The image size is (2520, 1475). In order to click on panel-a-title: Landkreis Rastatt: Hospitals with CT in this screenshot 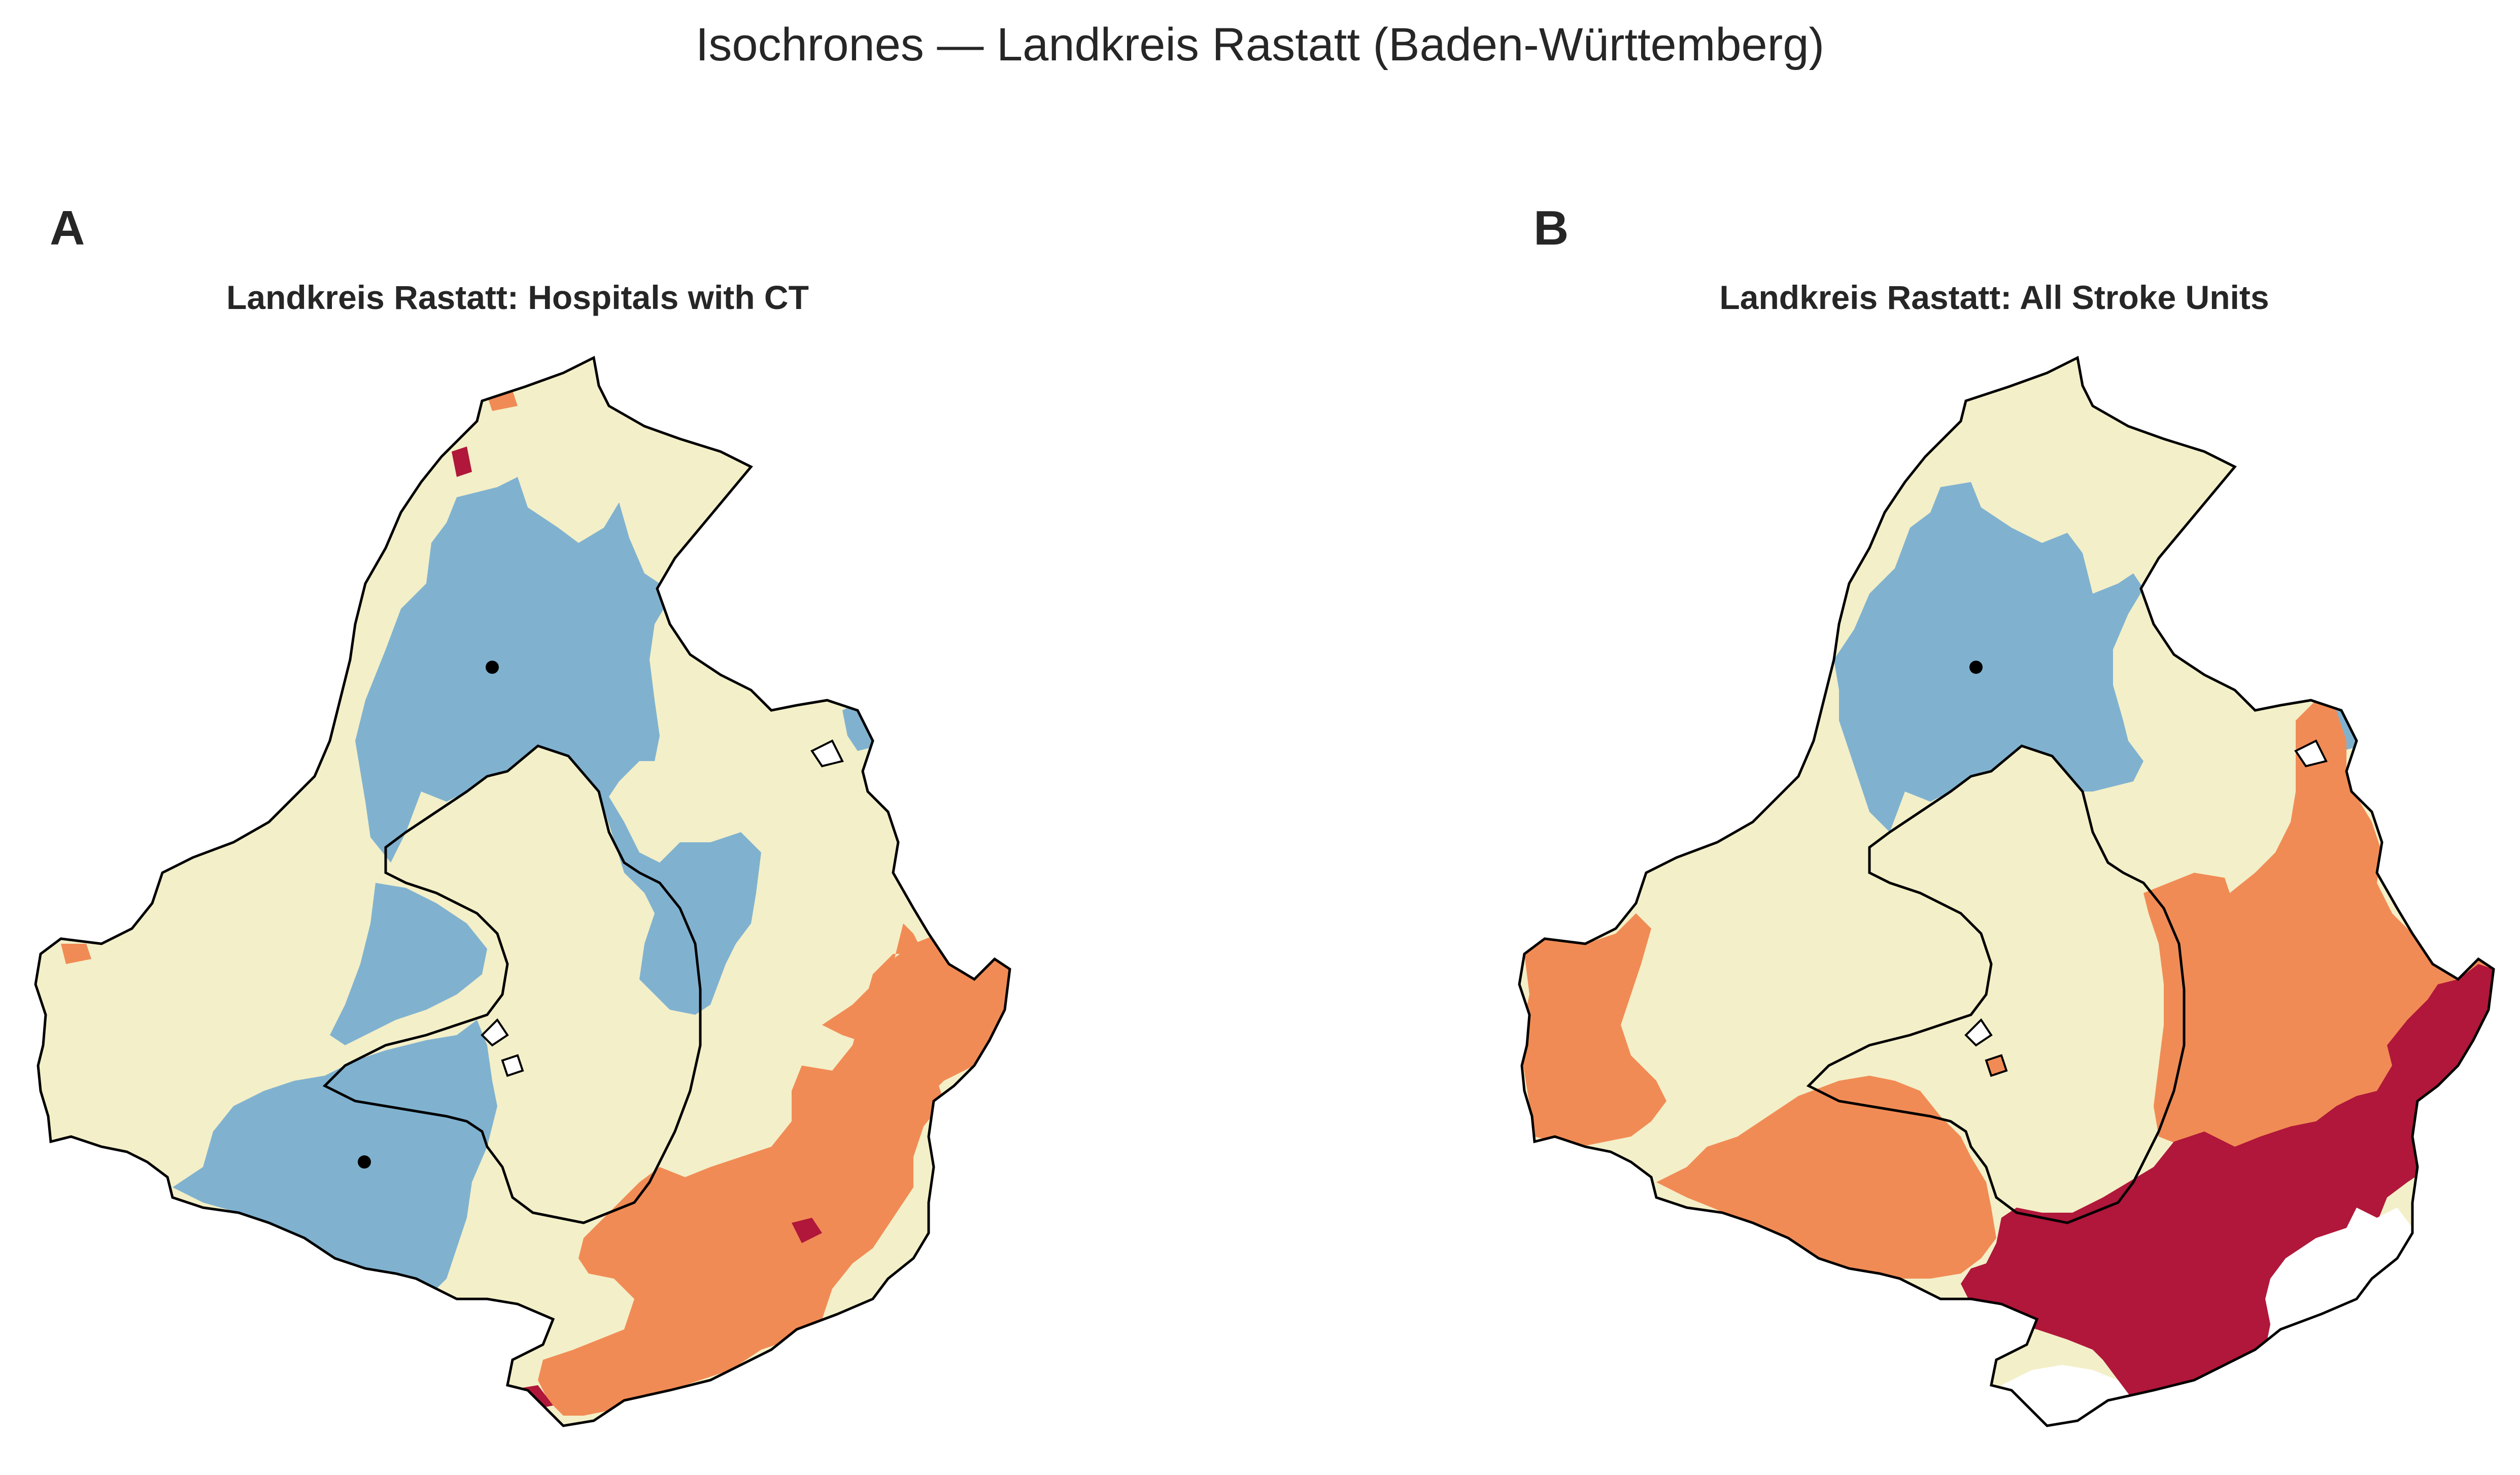, I will do `click(517, 297)`.